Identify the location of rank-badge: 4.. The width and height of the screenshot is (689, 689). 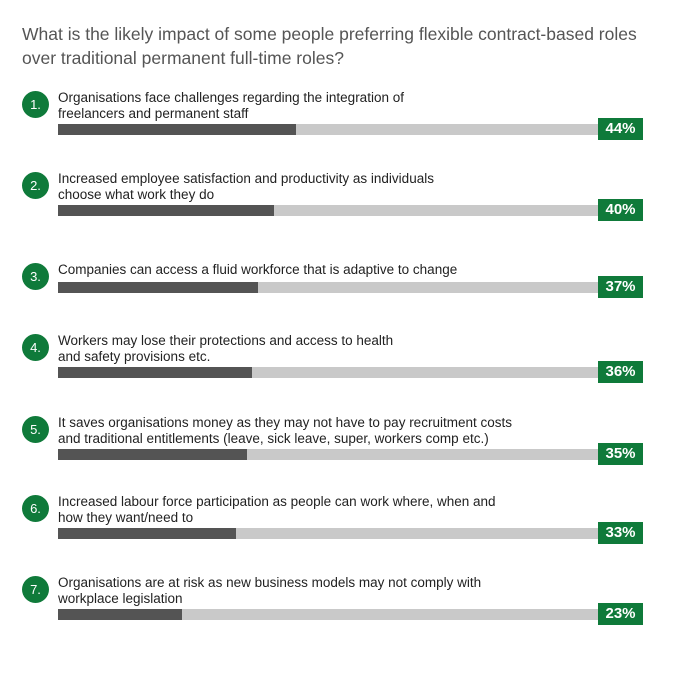
(35, 347).